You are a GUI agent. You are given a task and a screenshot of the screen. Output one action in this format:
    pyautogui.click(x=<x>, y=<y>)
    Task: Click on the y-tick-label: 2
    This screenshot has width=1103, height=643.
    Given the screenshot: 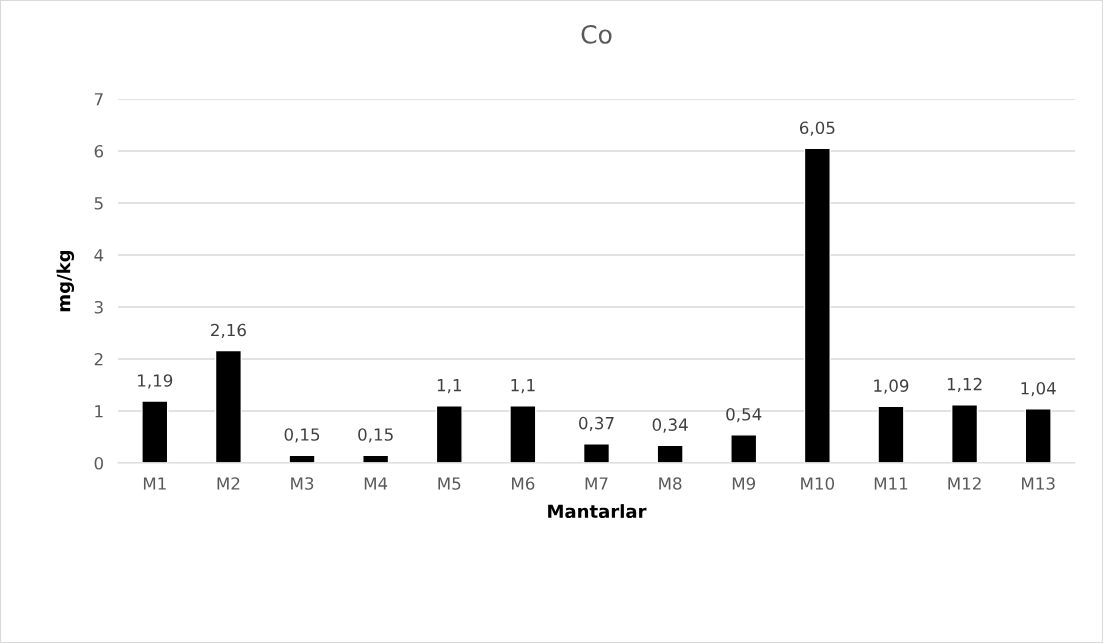 What is the action you would take?
    pyautogui.click(x=98, y=359)
    